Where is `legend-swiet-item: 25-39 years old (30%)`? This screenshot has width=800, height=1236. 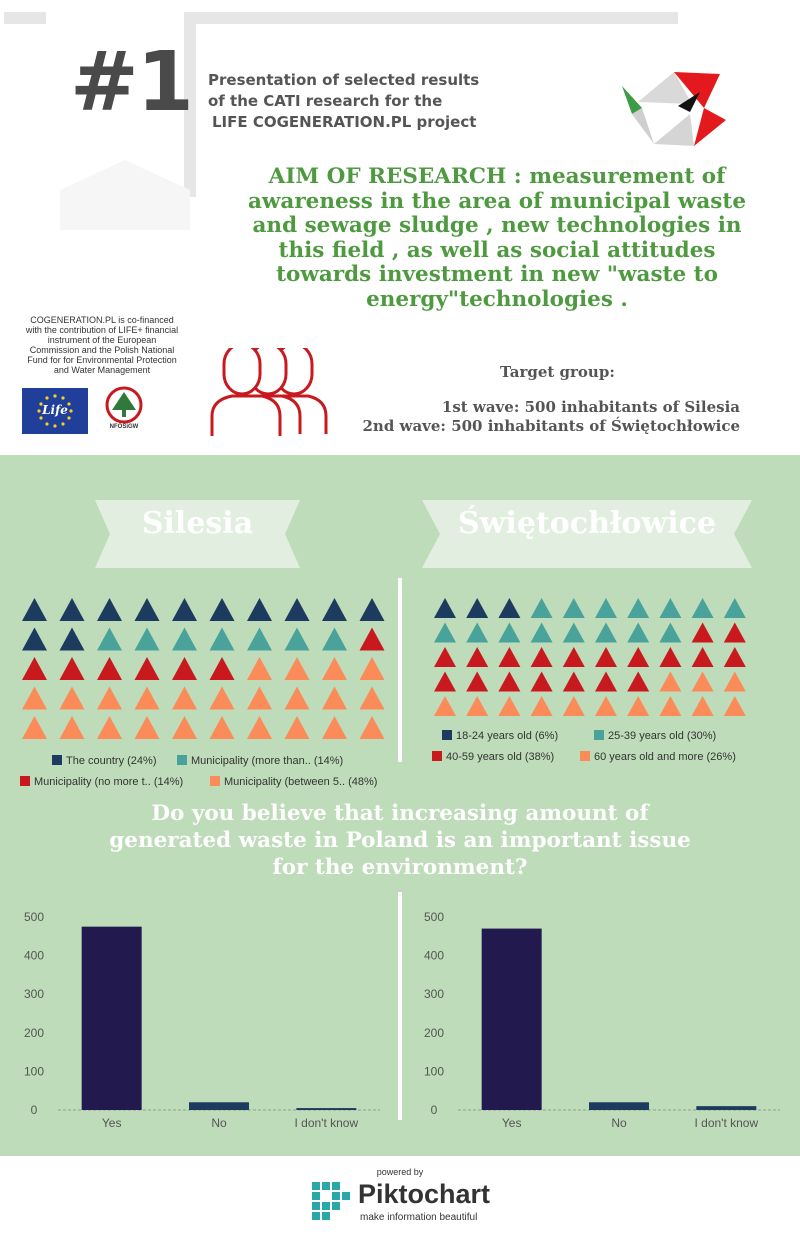 legend-swiet-item: 25-39 years old (30%) is located at coordinates (655, 736).